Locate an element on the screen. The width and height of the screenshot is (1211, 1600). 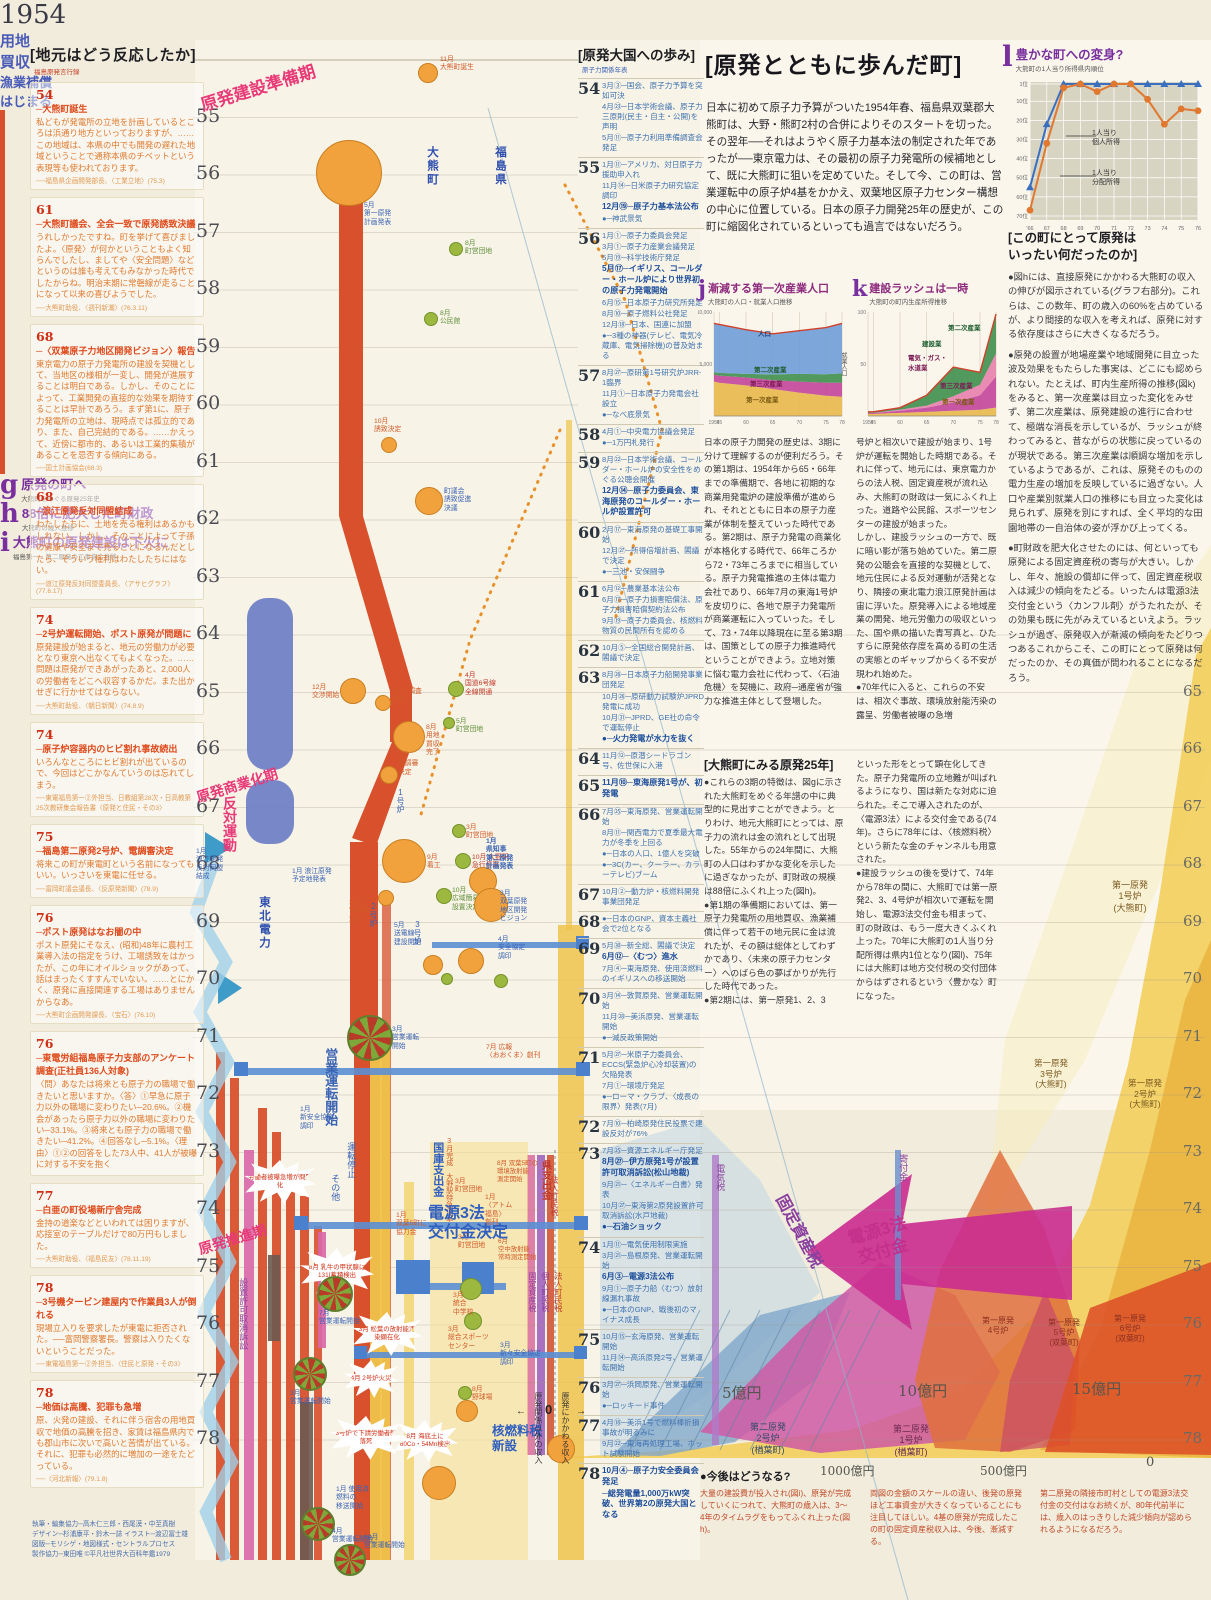
event-label: 国庫支出金 is located at coordinates (437, 1169).